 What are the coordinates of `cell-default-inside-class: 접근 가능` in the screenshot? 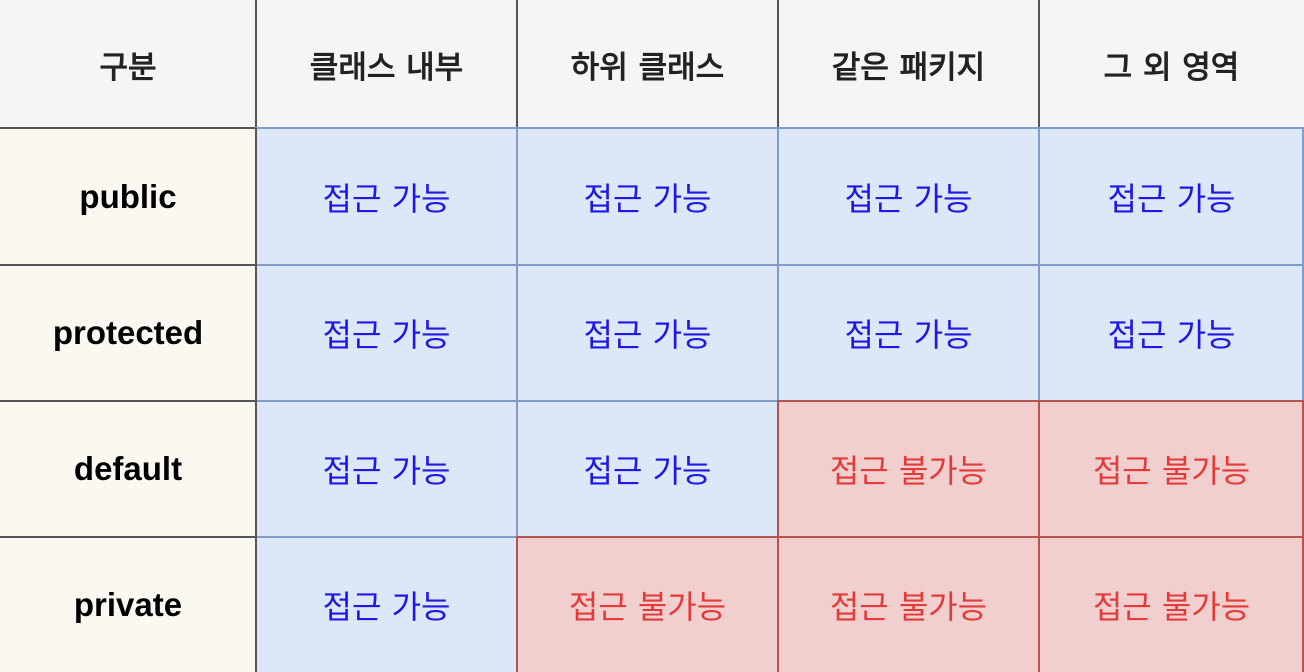 It's located at (386, 469).